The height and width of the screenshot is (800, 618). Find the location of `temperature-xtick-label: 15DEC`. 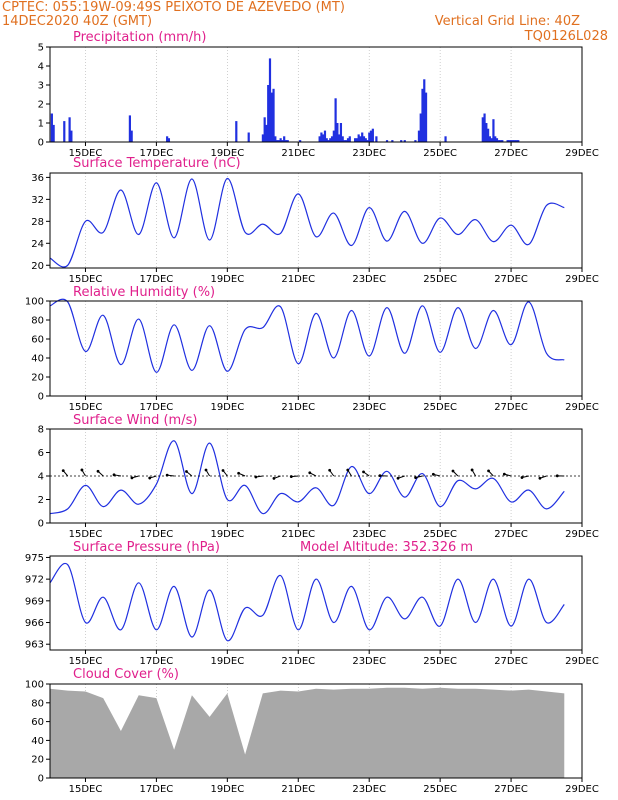

temperature-xtick-label: 15DEC is located at coordinates (86, 279).